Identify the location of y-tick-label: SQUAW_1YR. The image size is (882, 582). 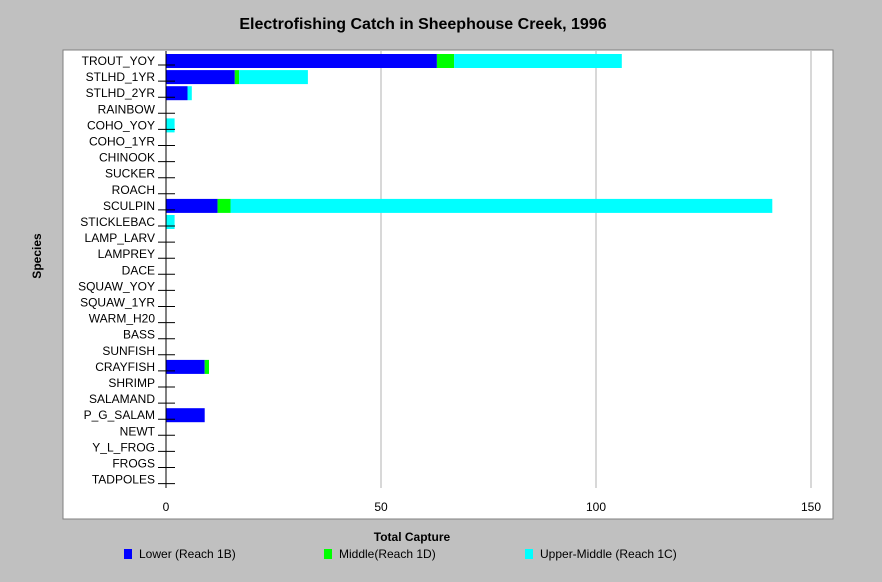
(117, 303).